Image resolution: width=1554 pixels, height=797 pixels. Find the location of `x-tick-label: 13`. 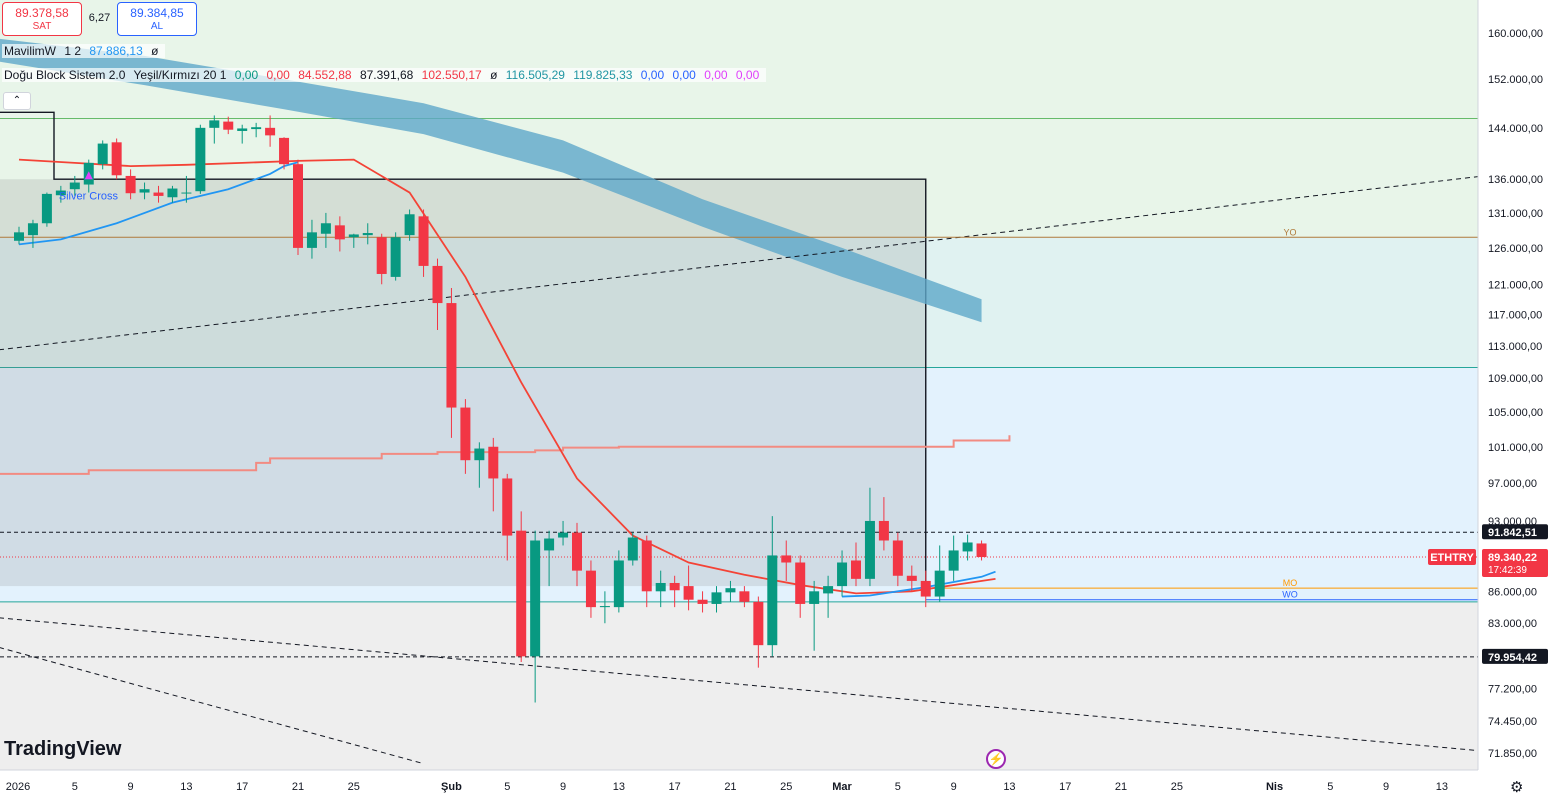

x-tick-label: 13 is located at coordinates (1442, 787).